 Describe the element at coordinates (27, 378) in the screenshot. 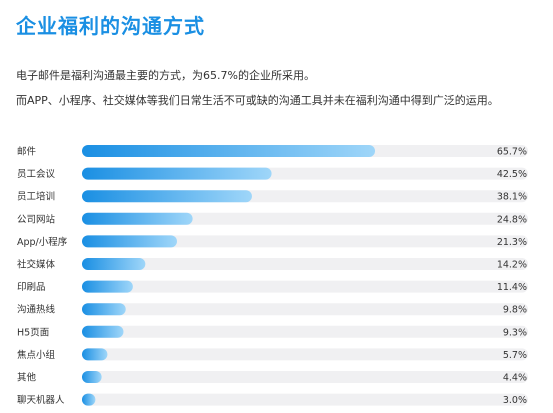

I see `category-label: 其他` at that location.